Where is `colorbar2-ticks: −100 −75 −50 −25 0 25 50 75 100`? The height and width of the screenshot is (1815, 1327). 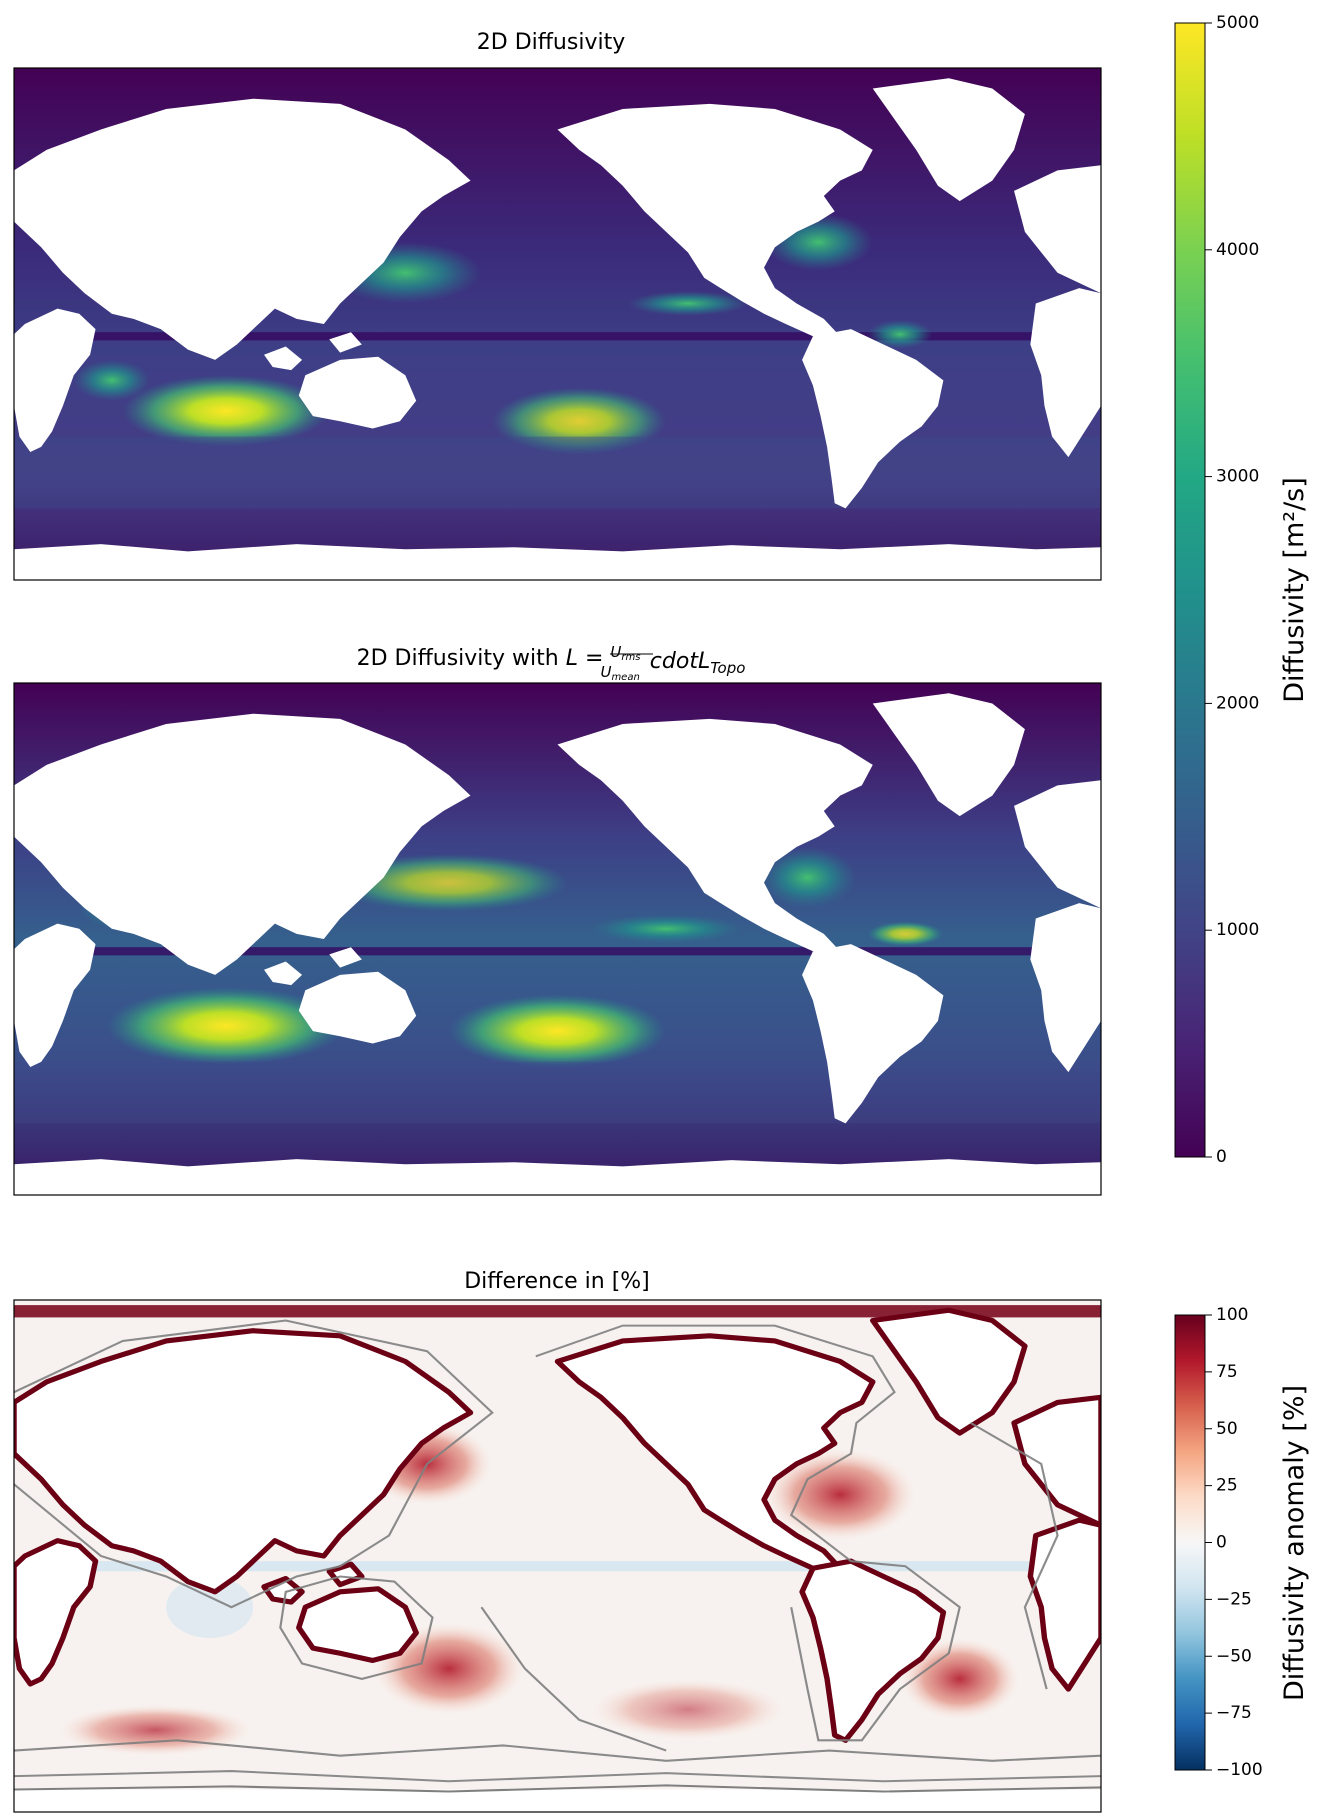 colorbar2-ticks: −100 −75 −50 −25 0 25 50 75 100 is located at coordinates (1234, 1542).